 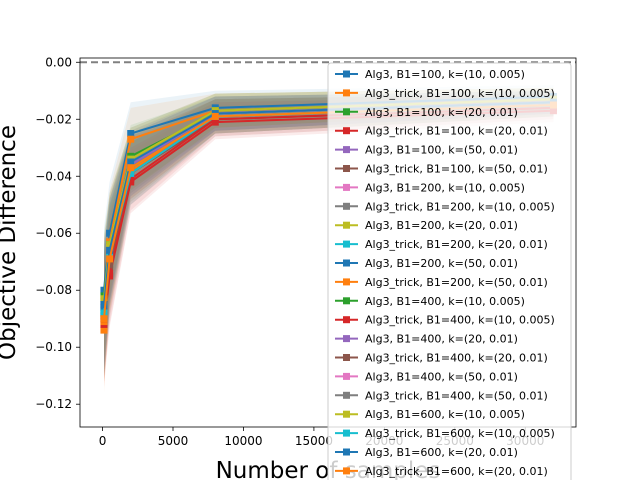 I want to click on x-tick-label: 15000, so click(x=314, y=441).